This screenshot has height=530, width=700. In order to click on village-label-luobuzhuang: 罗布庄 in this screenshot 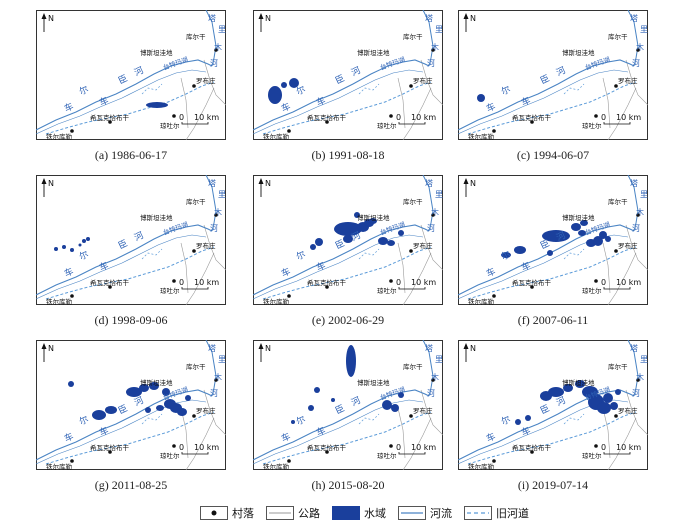, I will do `click(206, 80)`.